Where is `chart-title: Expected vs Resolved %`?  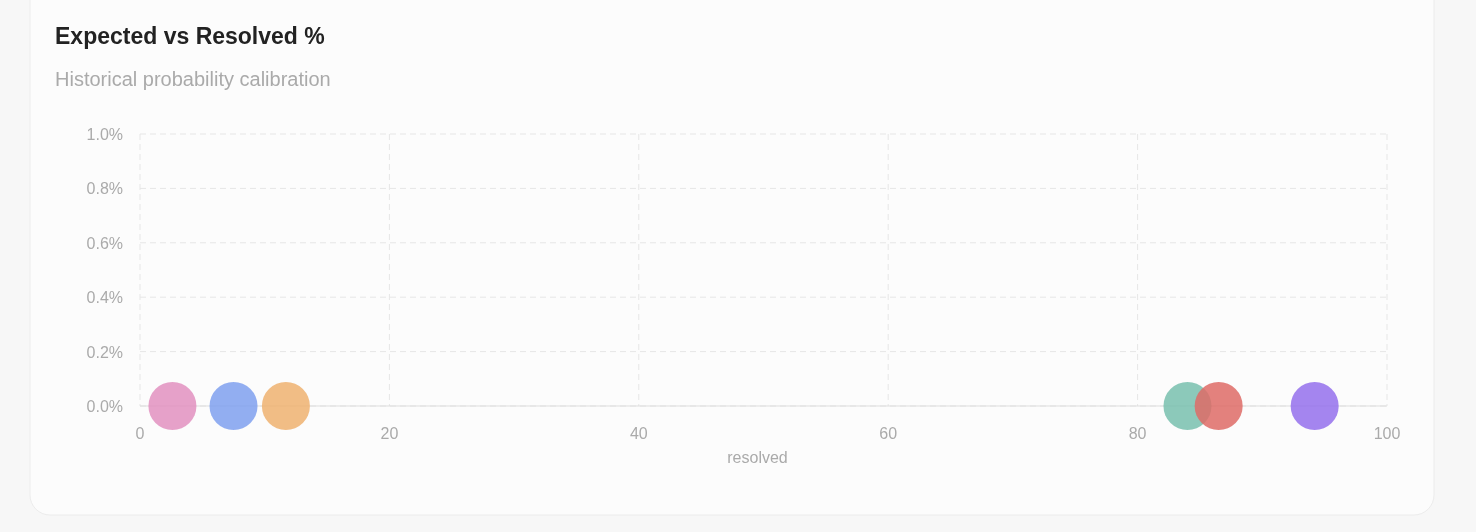
chart-title: Expected vs Resolved % is located at coordinates (190, 36).